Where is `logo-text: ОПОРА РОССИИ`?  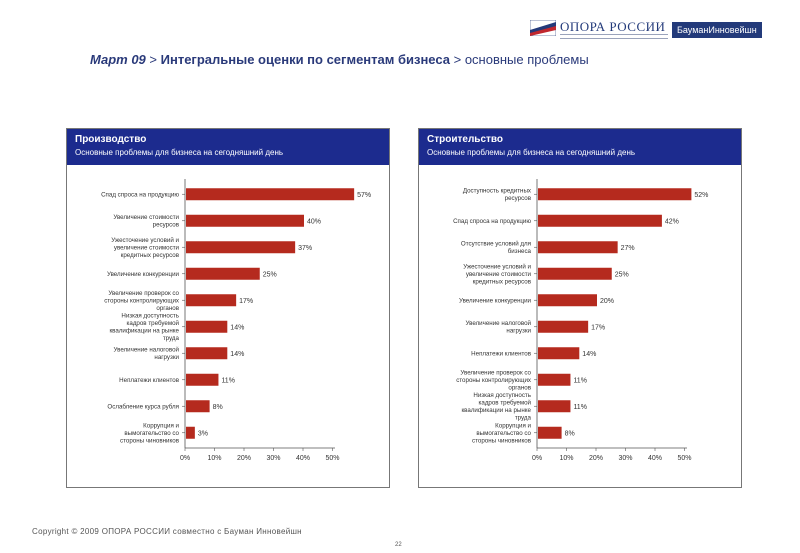 logo-text: ОПОРА РОССИИ is located at coordinates (613, 26).